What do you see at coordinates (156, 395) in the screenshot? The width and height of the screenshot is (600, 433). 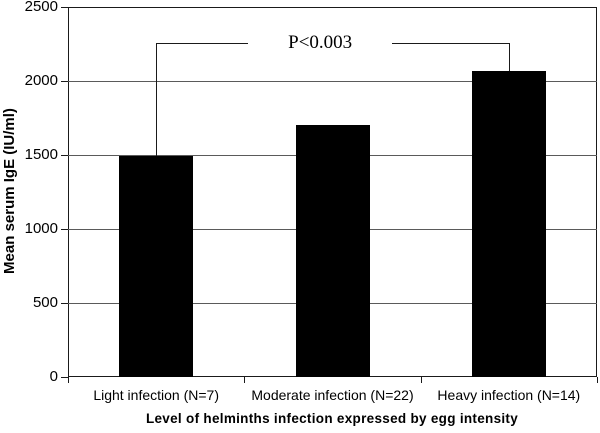 I see `x-category-label-1: Light infection (N=7)` at bounding box center [156, 395].